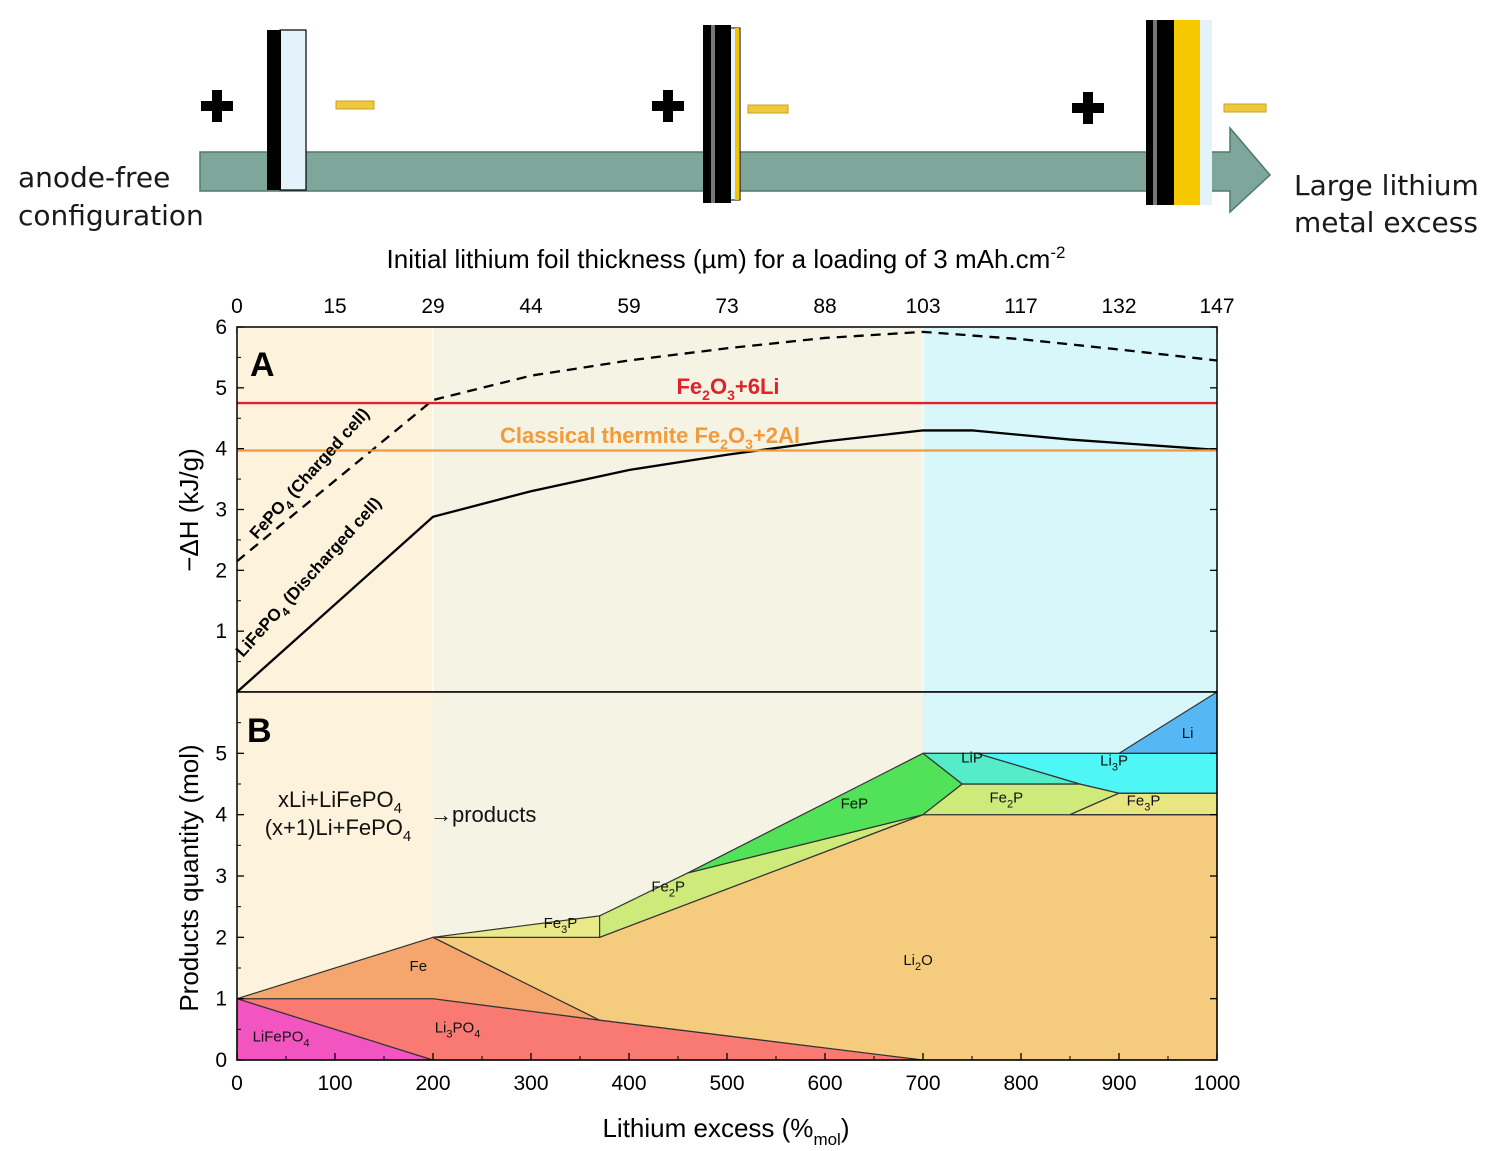  Describe the element at coordinates (1020, 1083) in the screenshot. I see `x-tick-label: 800` at that location.